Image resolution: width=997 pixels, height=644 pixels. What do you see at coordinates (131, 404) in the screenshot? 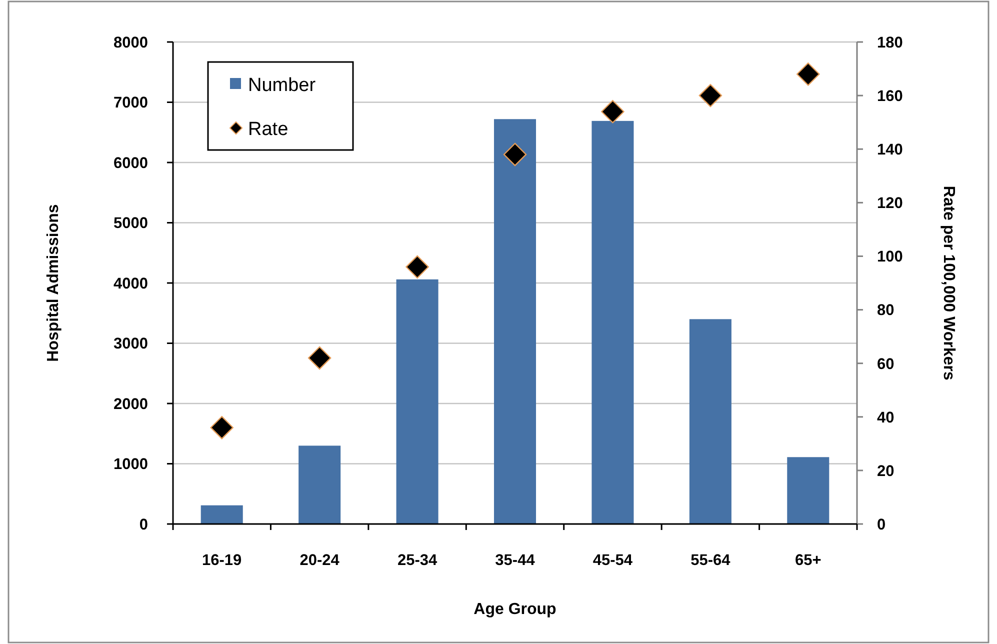
I see `y-tick-label: 2000` at bounding box center [131, 404].